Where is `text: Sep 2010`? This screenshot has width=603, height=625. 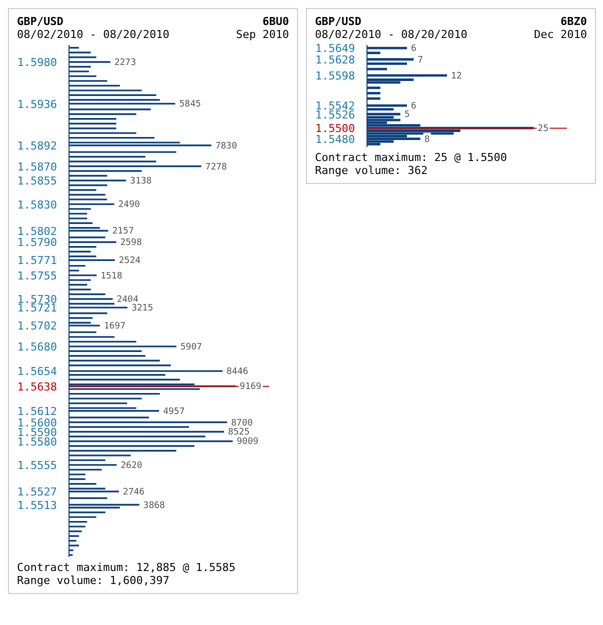 text: Sep 2010 is located at coordinates (262, 34).